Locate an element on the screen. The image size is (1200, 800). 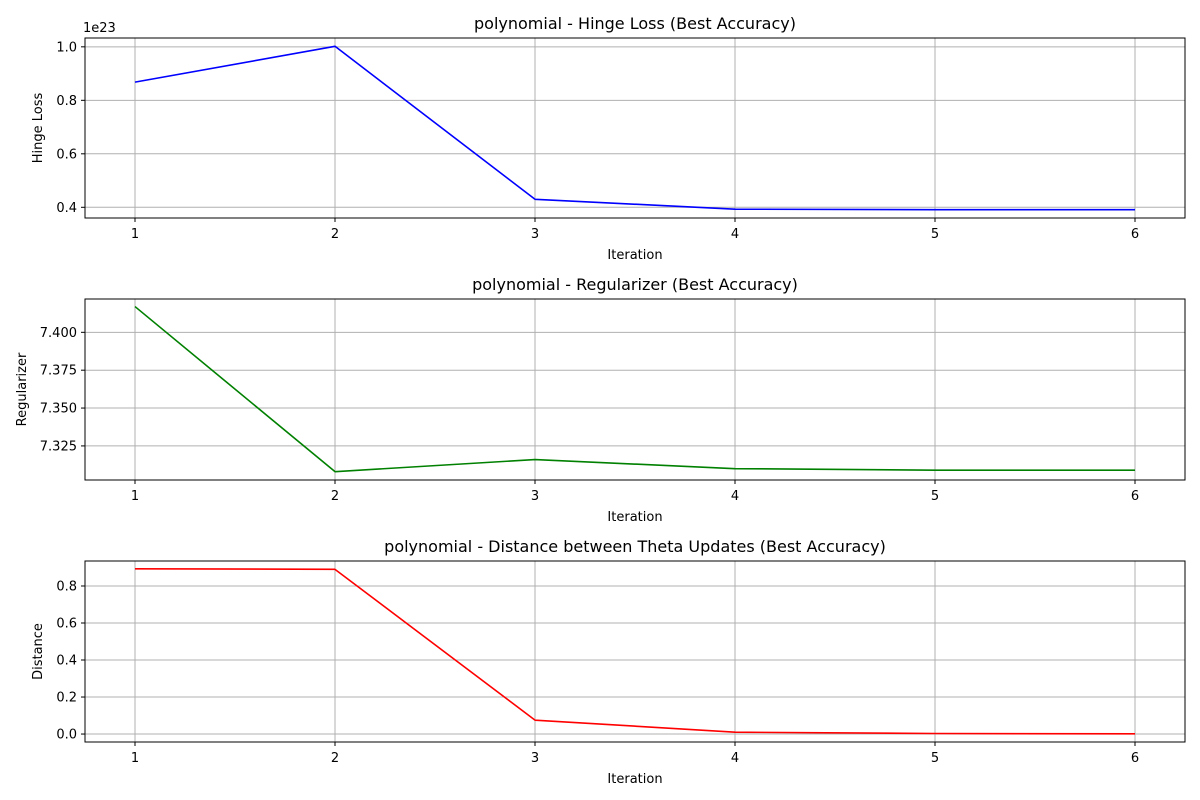
y-tick-label: 7.375 is located at coordinates (58, 371).